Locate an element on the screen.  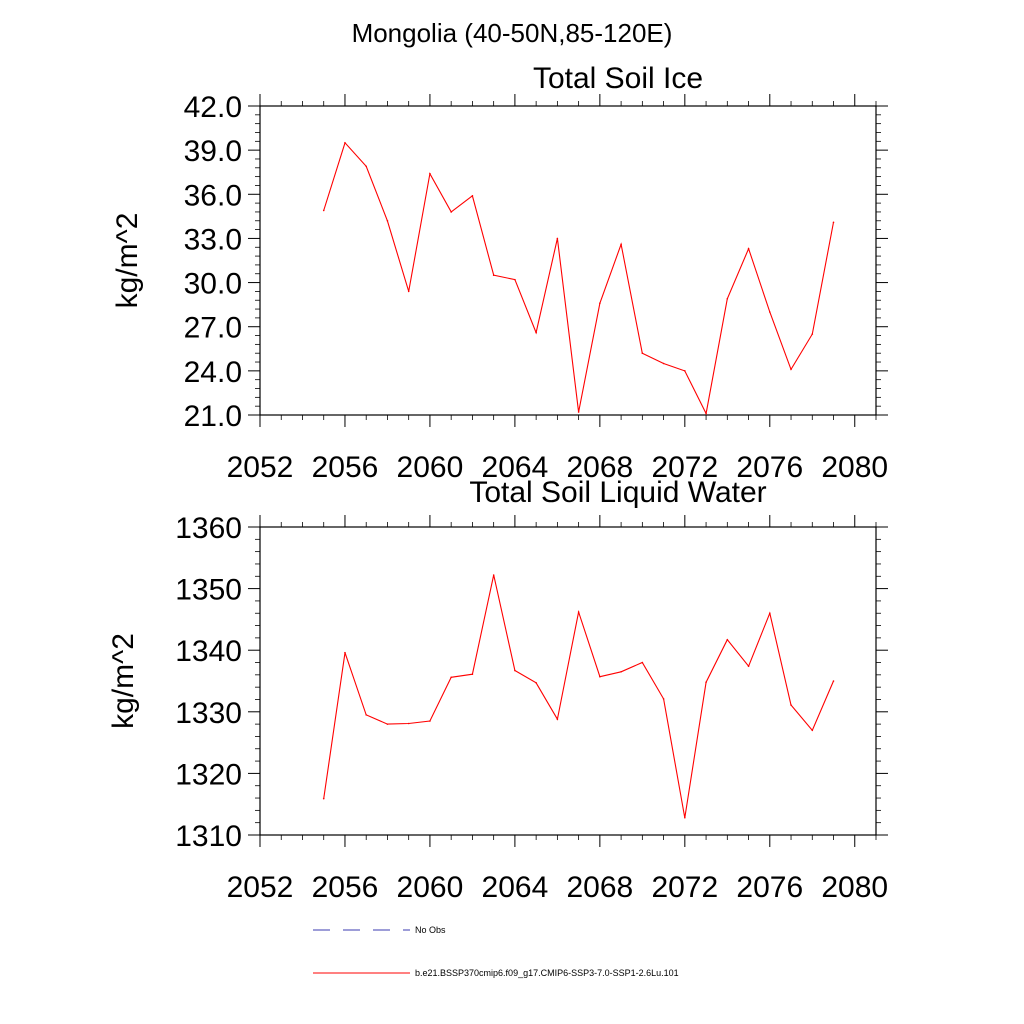
y-tick-label: 1310 is located at coordinates (208, 836).